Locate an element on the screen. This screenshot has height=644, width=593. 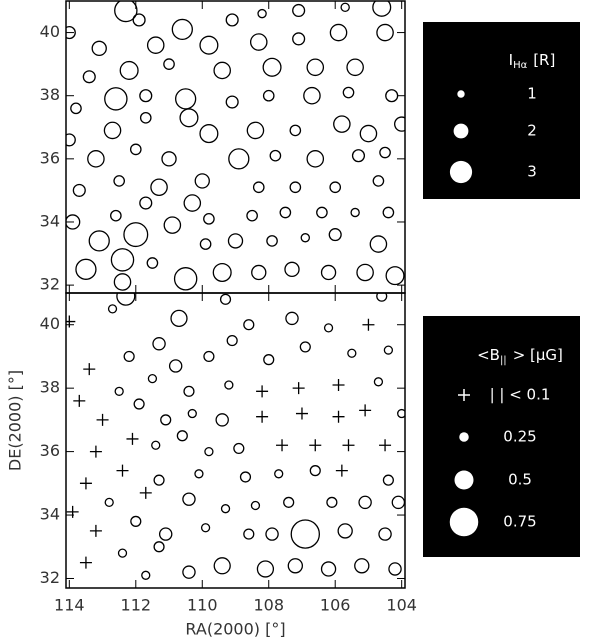
legend-title: IHα [R] is located at coordinates (532, 61).